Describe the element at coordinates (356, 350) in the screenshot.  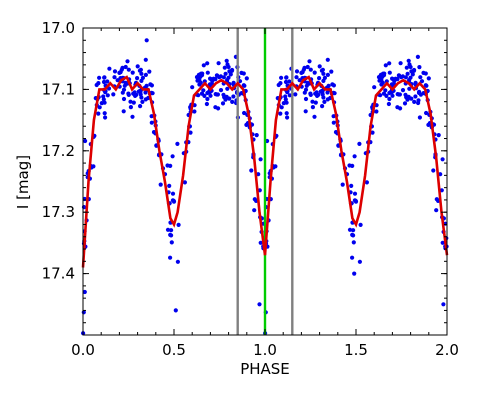
I see `x-tick-label: 1.5` at that location.